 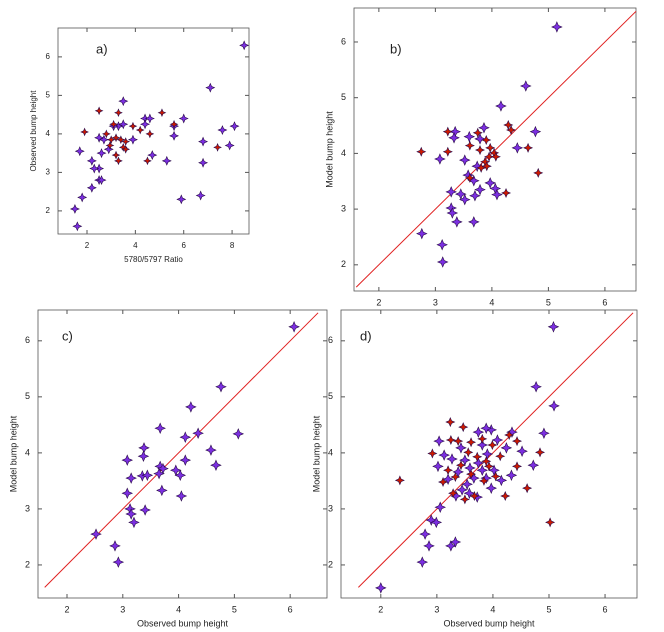 I want to click on y-axis-label: Observed bump height, so click(x=33, y=131).